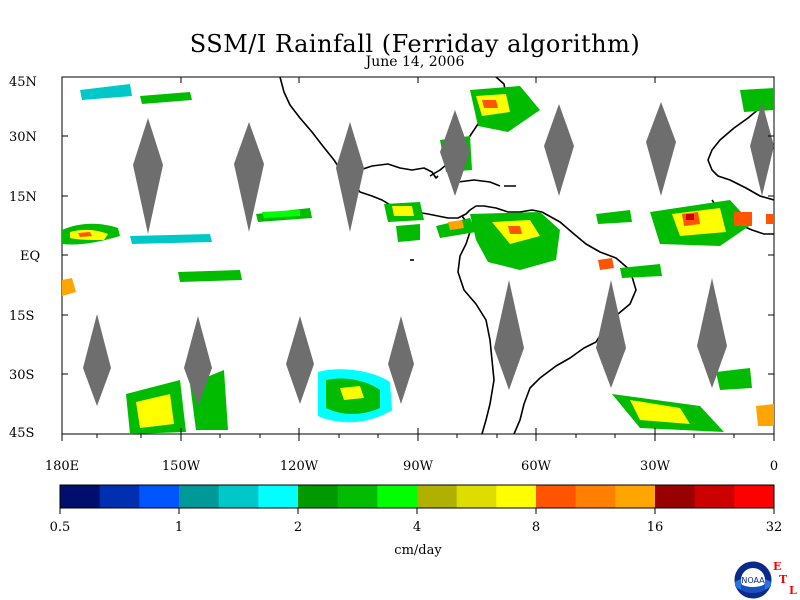 The image size is (800, 600). Describe the element at coordinates (415, 44) in the screenshot. I see `map-title: SSM/I Rainfall (Ferriday algorithm)` at that location.